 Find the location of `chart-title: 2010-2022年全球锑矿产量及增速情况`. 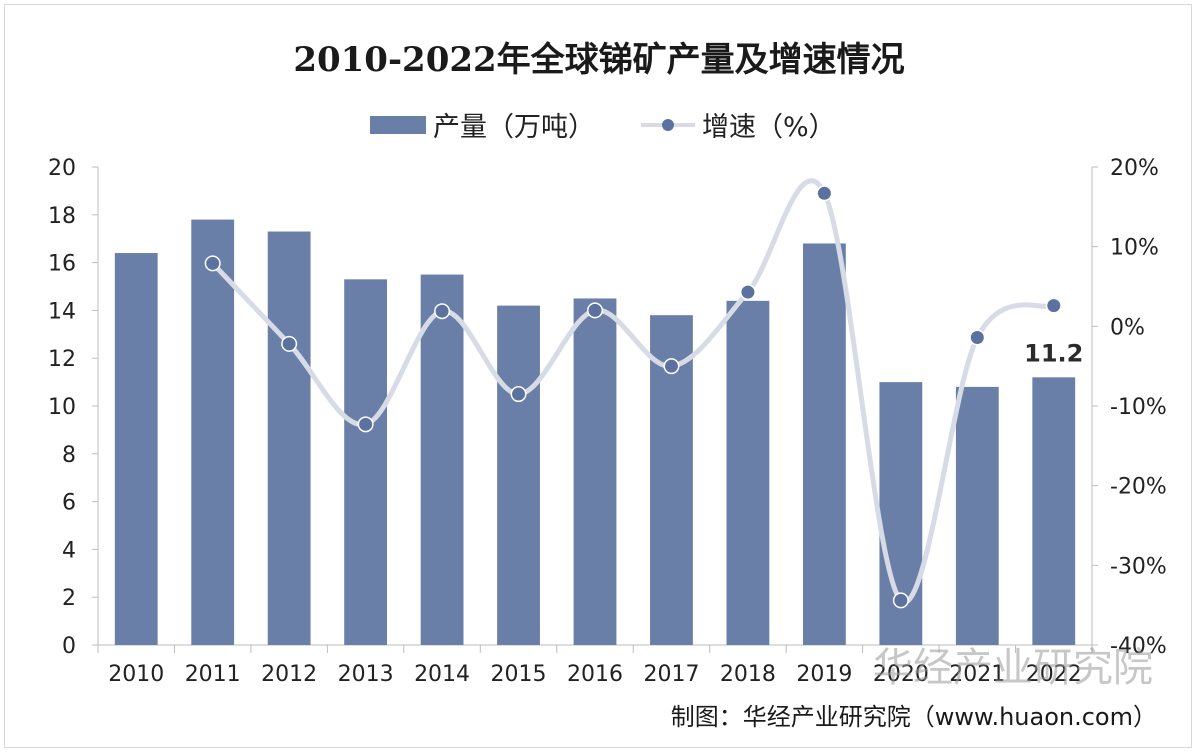

chart-title: 2010-2022年全球锑矿产量及增速情况 is located at coordinates (598, 60).